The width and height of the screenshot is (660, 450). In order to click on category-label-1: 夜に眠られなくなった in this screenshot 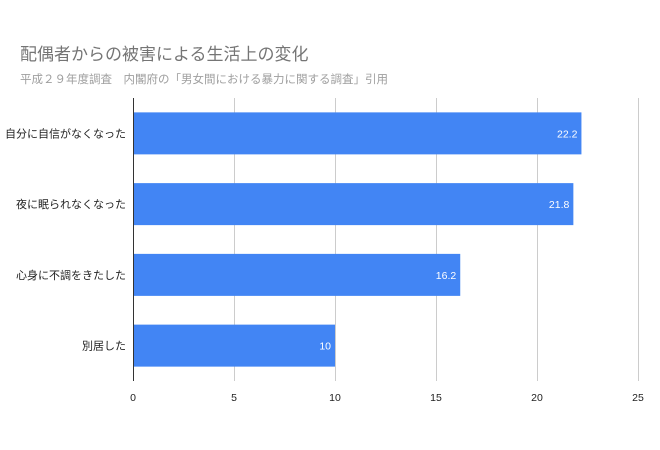, I will do `click(71, 204)`.